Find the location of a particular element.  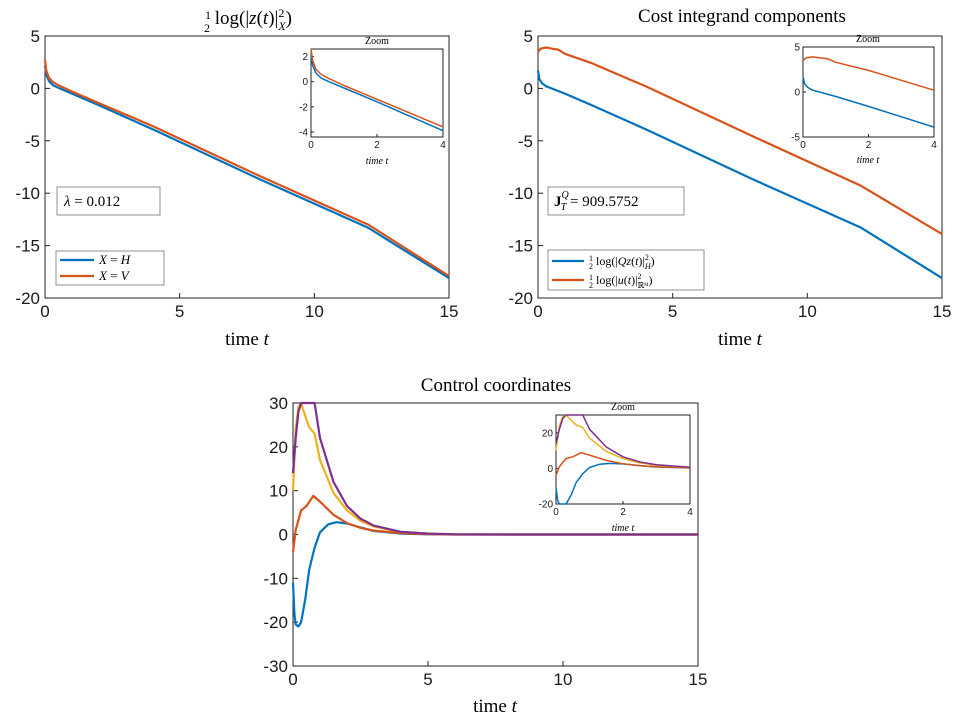

panel2-cost-value: JQ T = 909.5752 is located at coordinates (596, 201).